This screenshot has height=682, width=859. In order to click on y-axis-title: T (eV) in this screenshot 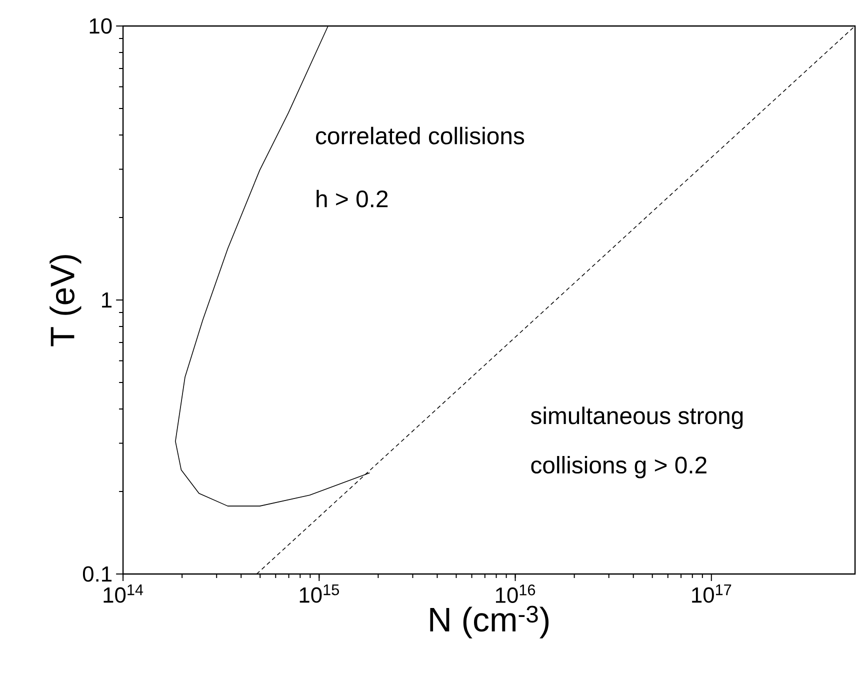, I will do `click(66, 300)`.